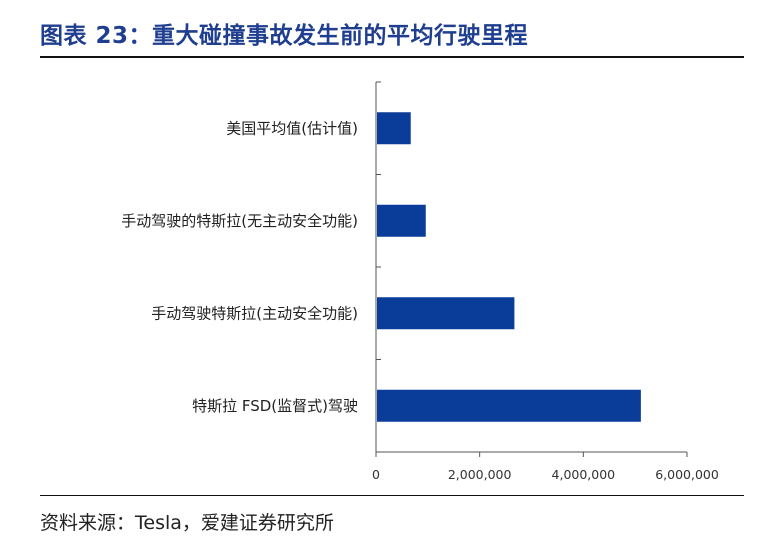 The width and height of the screenshot is (759, 543). I want to click on source-note: 资料来源：Tesla，爱建证券研究所, so click(187, 523).